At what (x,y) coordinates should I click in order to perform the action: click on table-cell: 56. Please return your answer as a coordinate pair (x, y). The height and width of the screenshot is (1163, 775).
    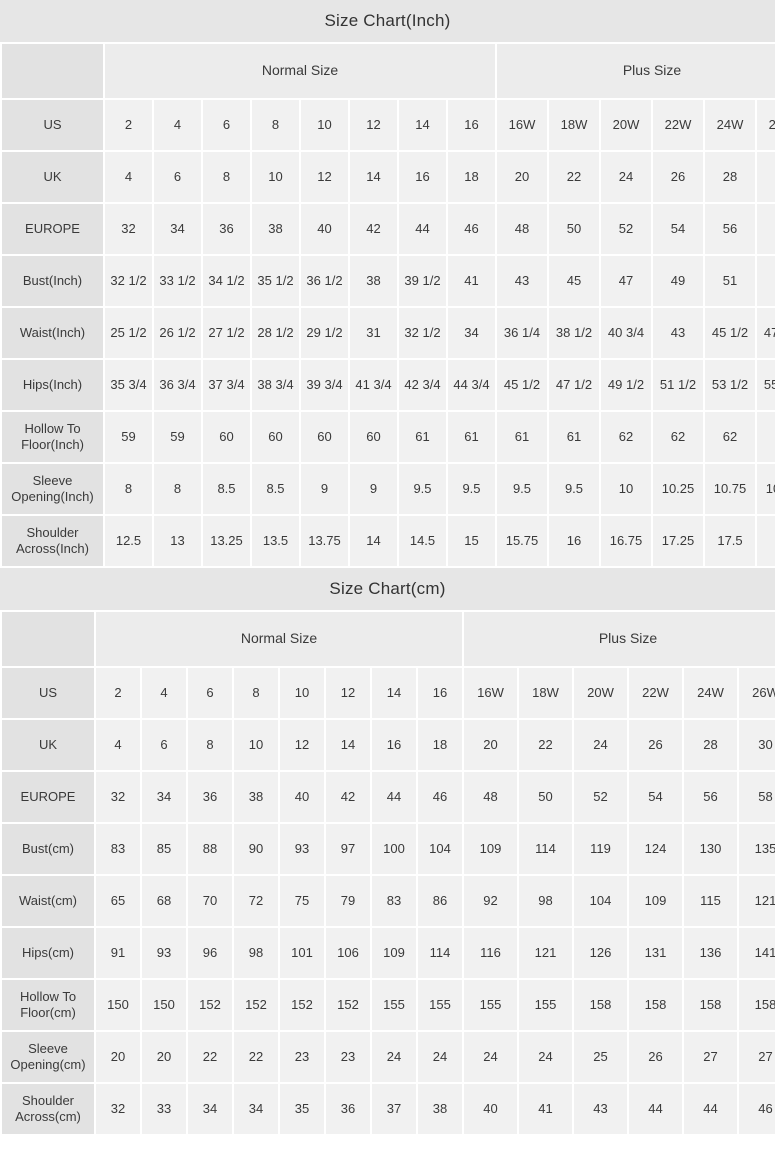
    Looking at the image, I should click on (710, 797).